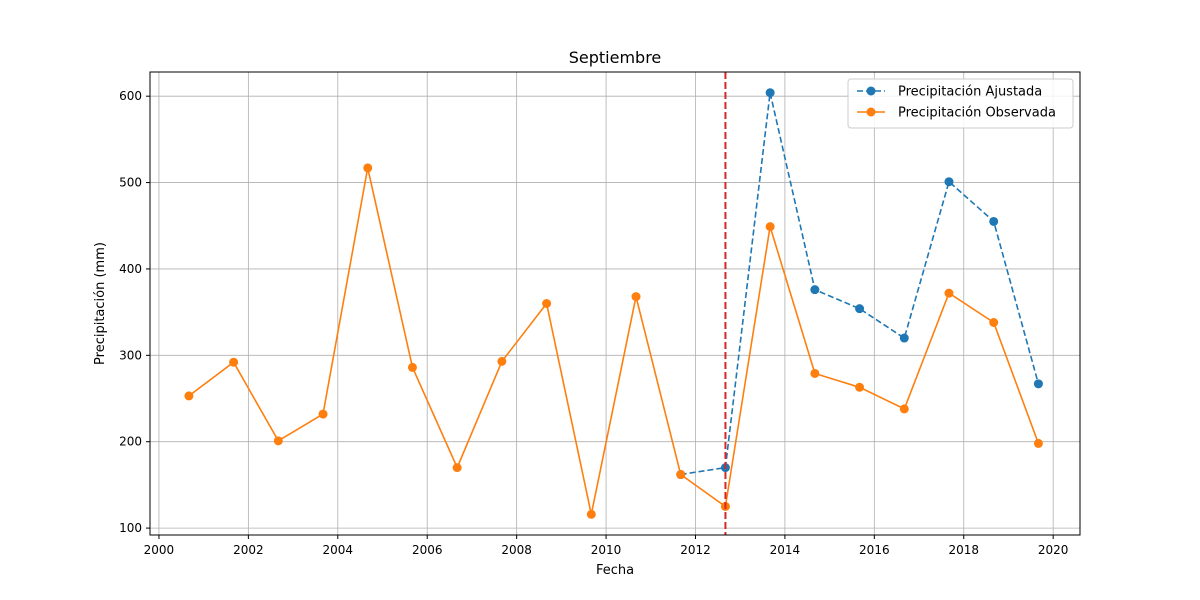 The width and height of the screenshot is (1200, 600). What do you see at coordinates (130, 528) in the screenshot?
I see `y-tick-label: 100` at bounding box center [130, 528].